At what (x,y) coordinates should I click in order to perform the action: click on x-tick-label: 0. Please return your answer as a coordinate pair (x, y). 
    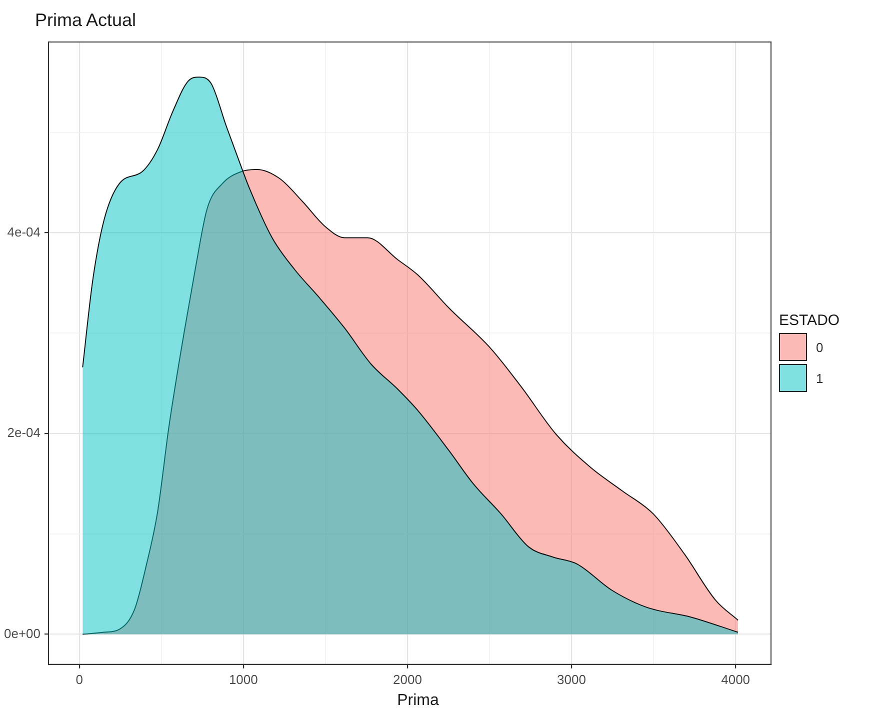
    Looking at the image, I should click on (79, 679).